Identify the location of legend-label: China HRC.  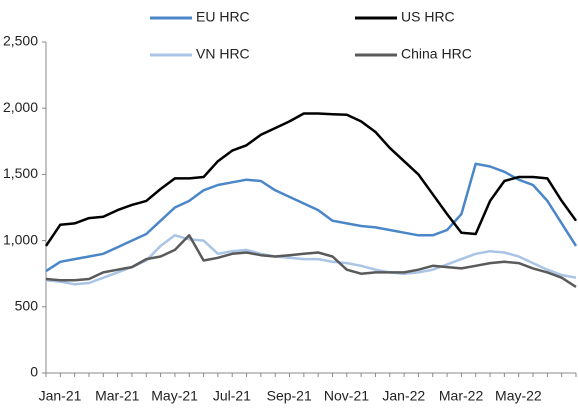
(436, 54).